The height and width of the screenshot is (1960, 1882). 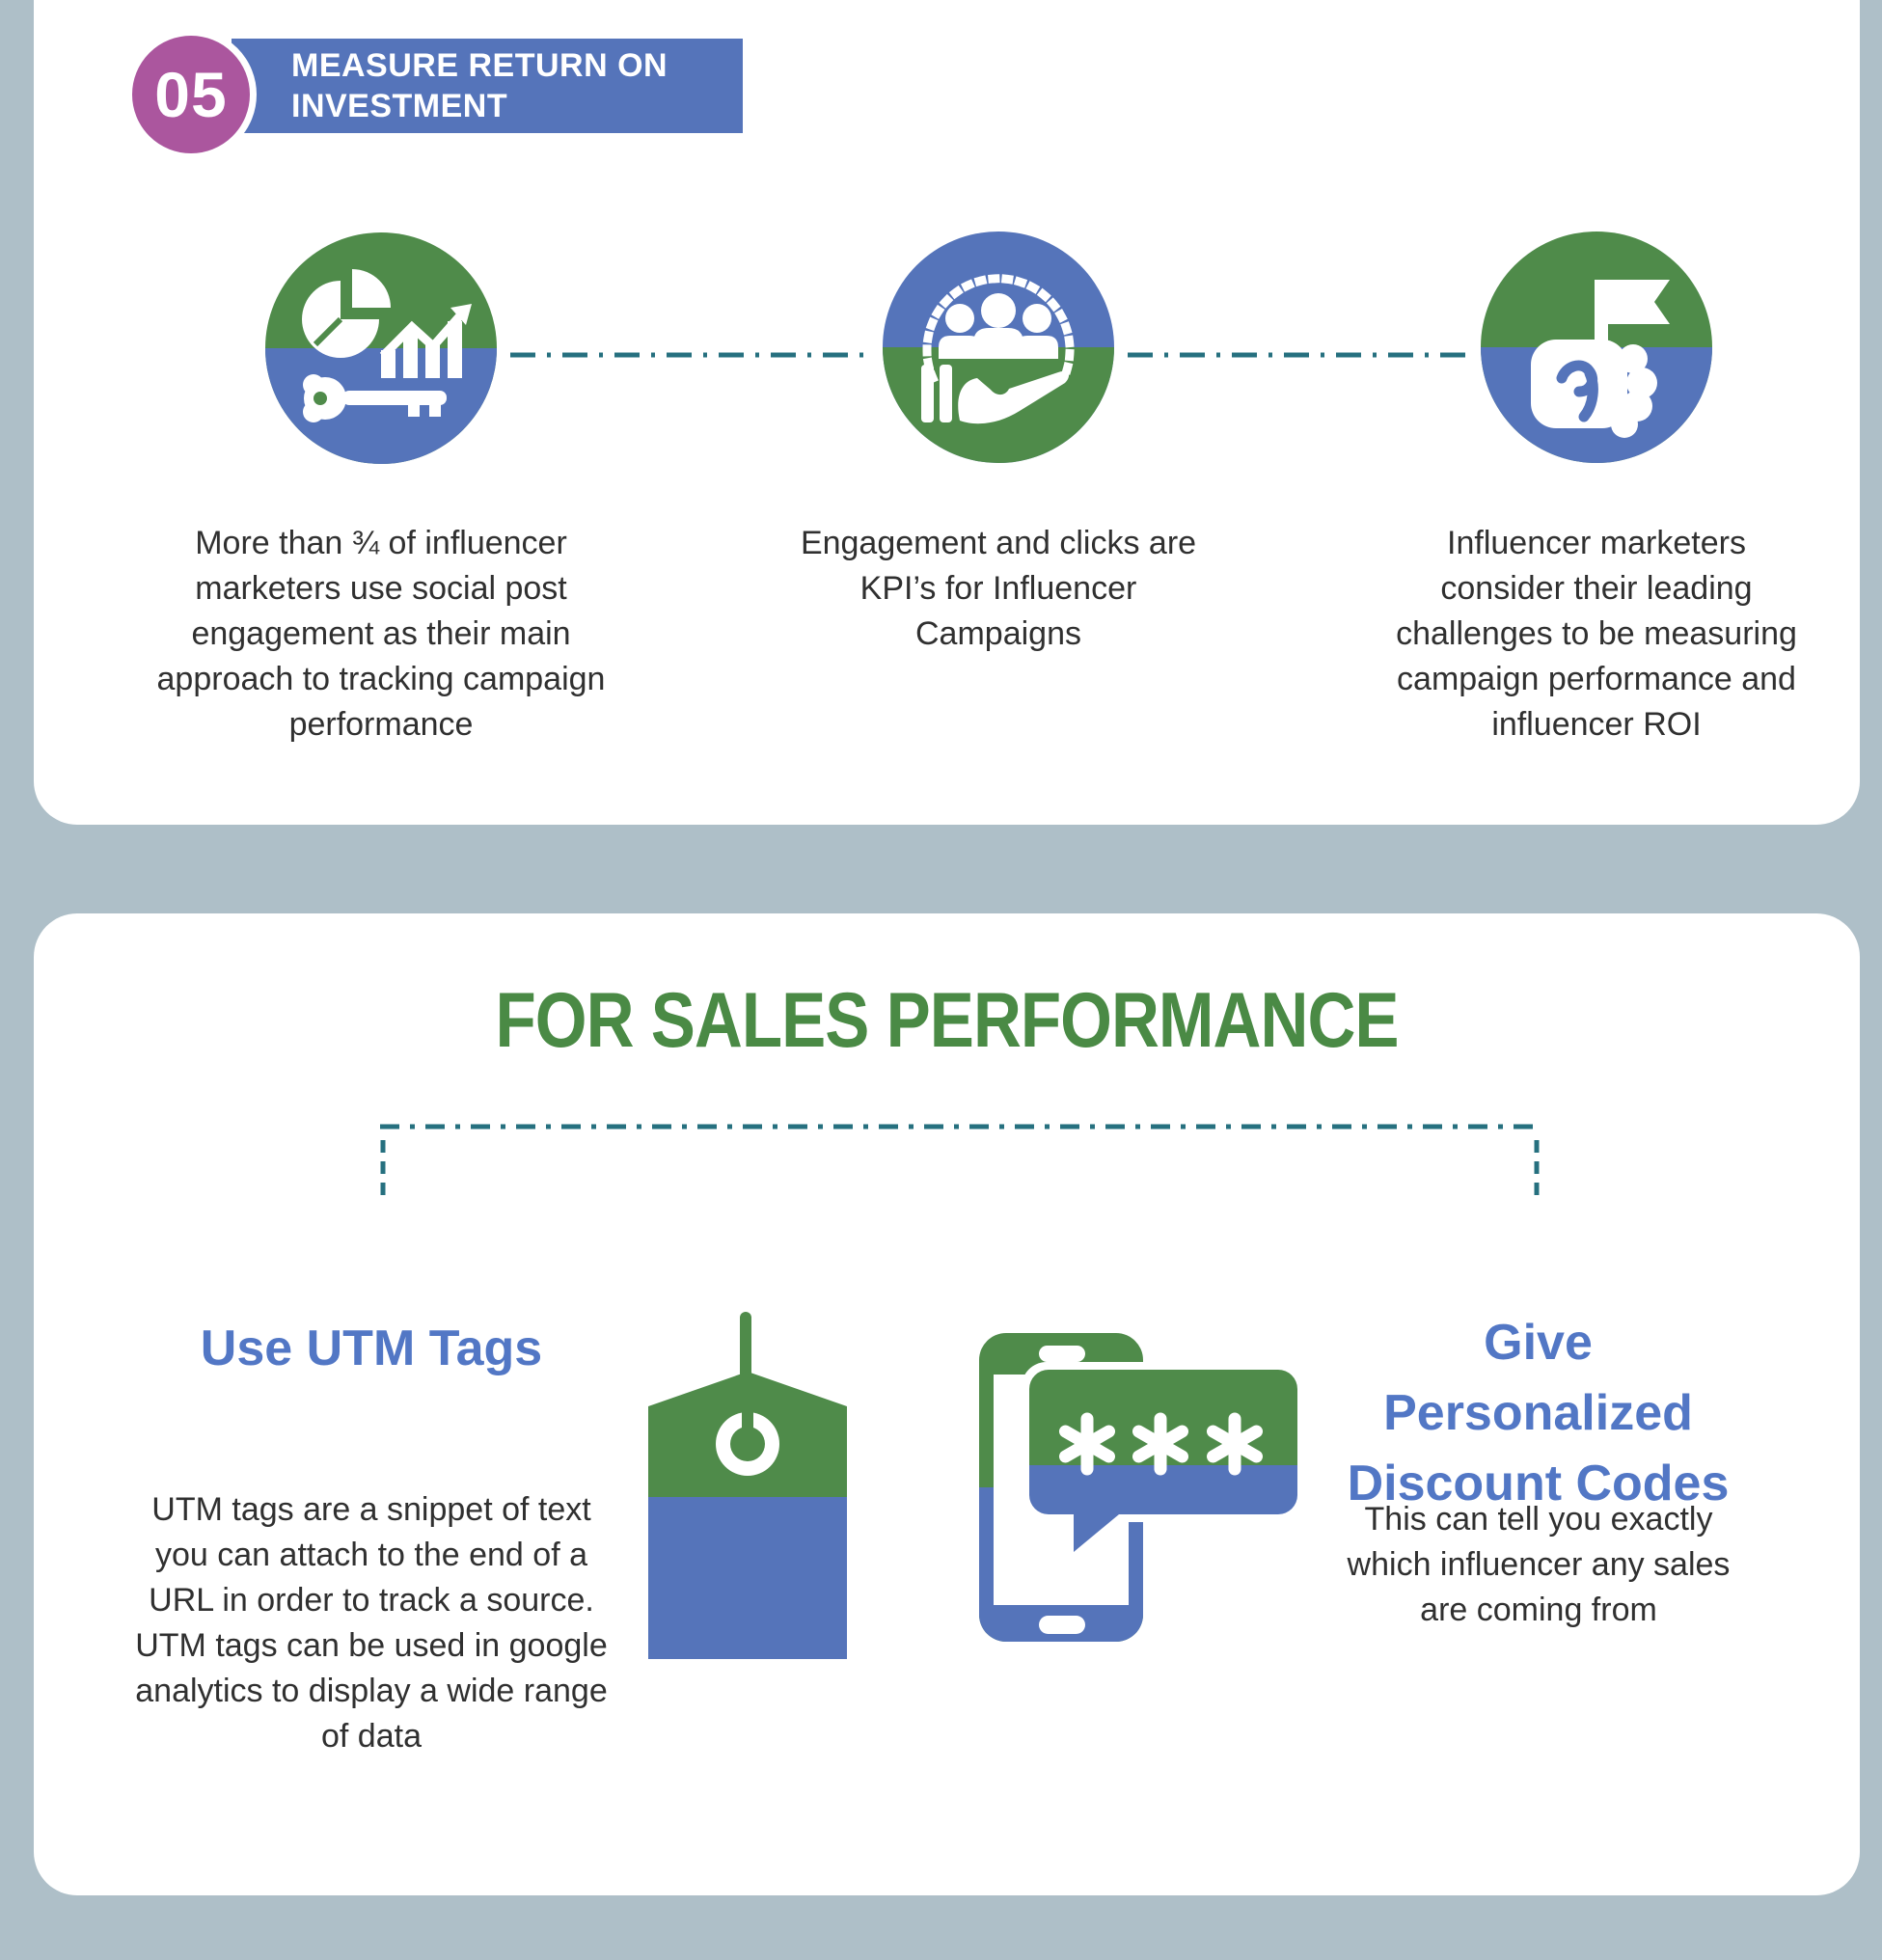 I want to click on discount-codes-heading-line1: Give Personalized, so click(x=1538, y=1378).